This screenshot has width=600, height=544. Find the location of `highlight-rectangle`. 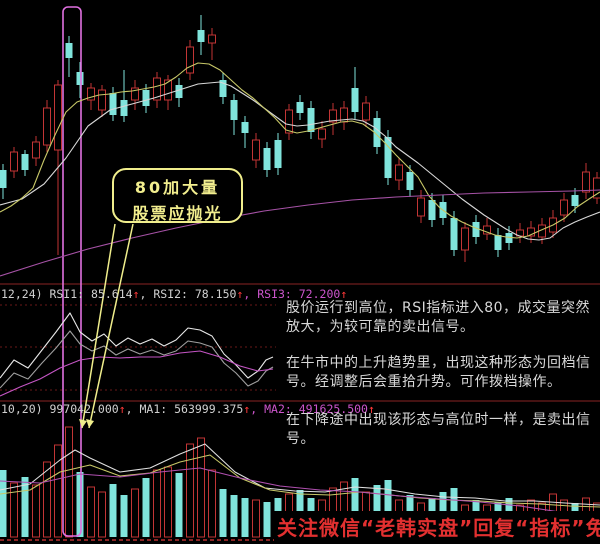

highlight-rectangle is located at coordinates (72, 271).